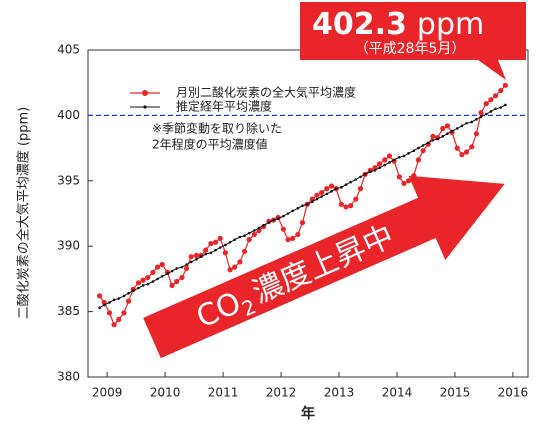  I want to click on callout-date: （平成28年5月）, so click(410, 49).